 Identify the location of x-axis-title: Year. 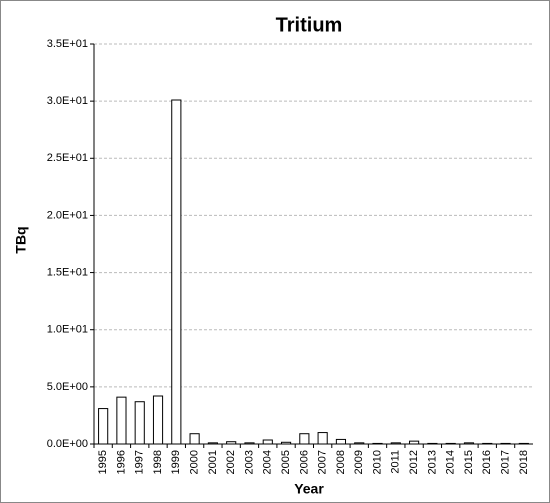
(309, 489).